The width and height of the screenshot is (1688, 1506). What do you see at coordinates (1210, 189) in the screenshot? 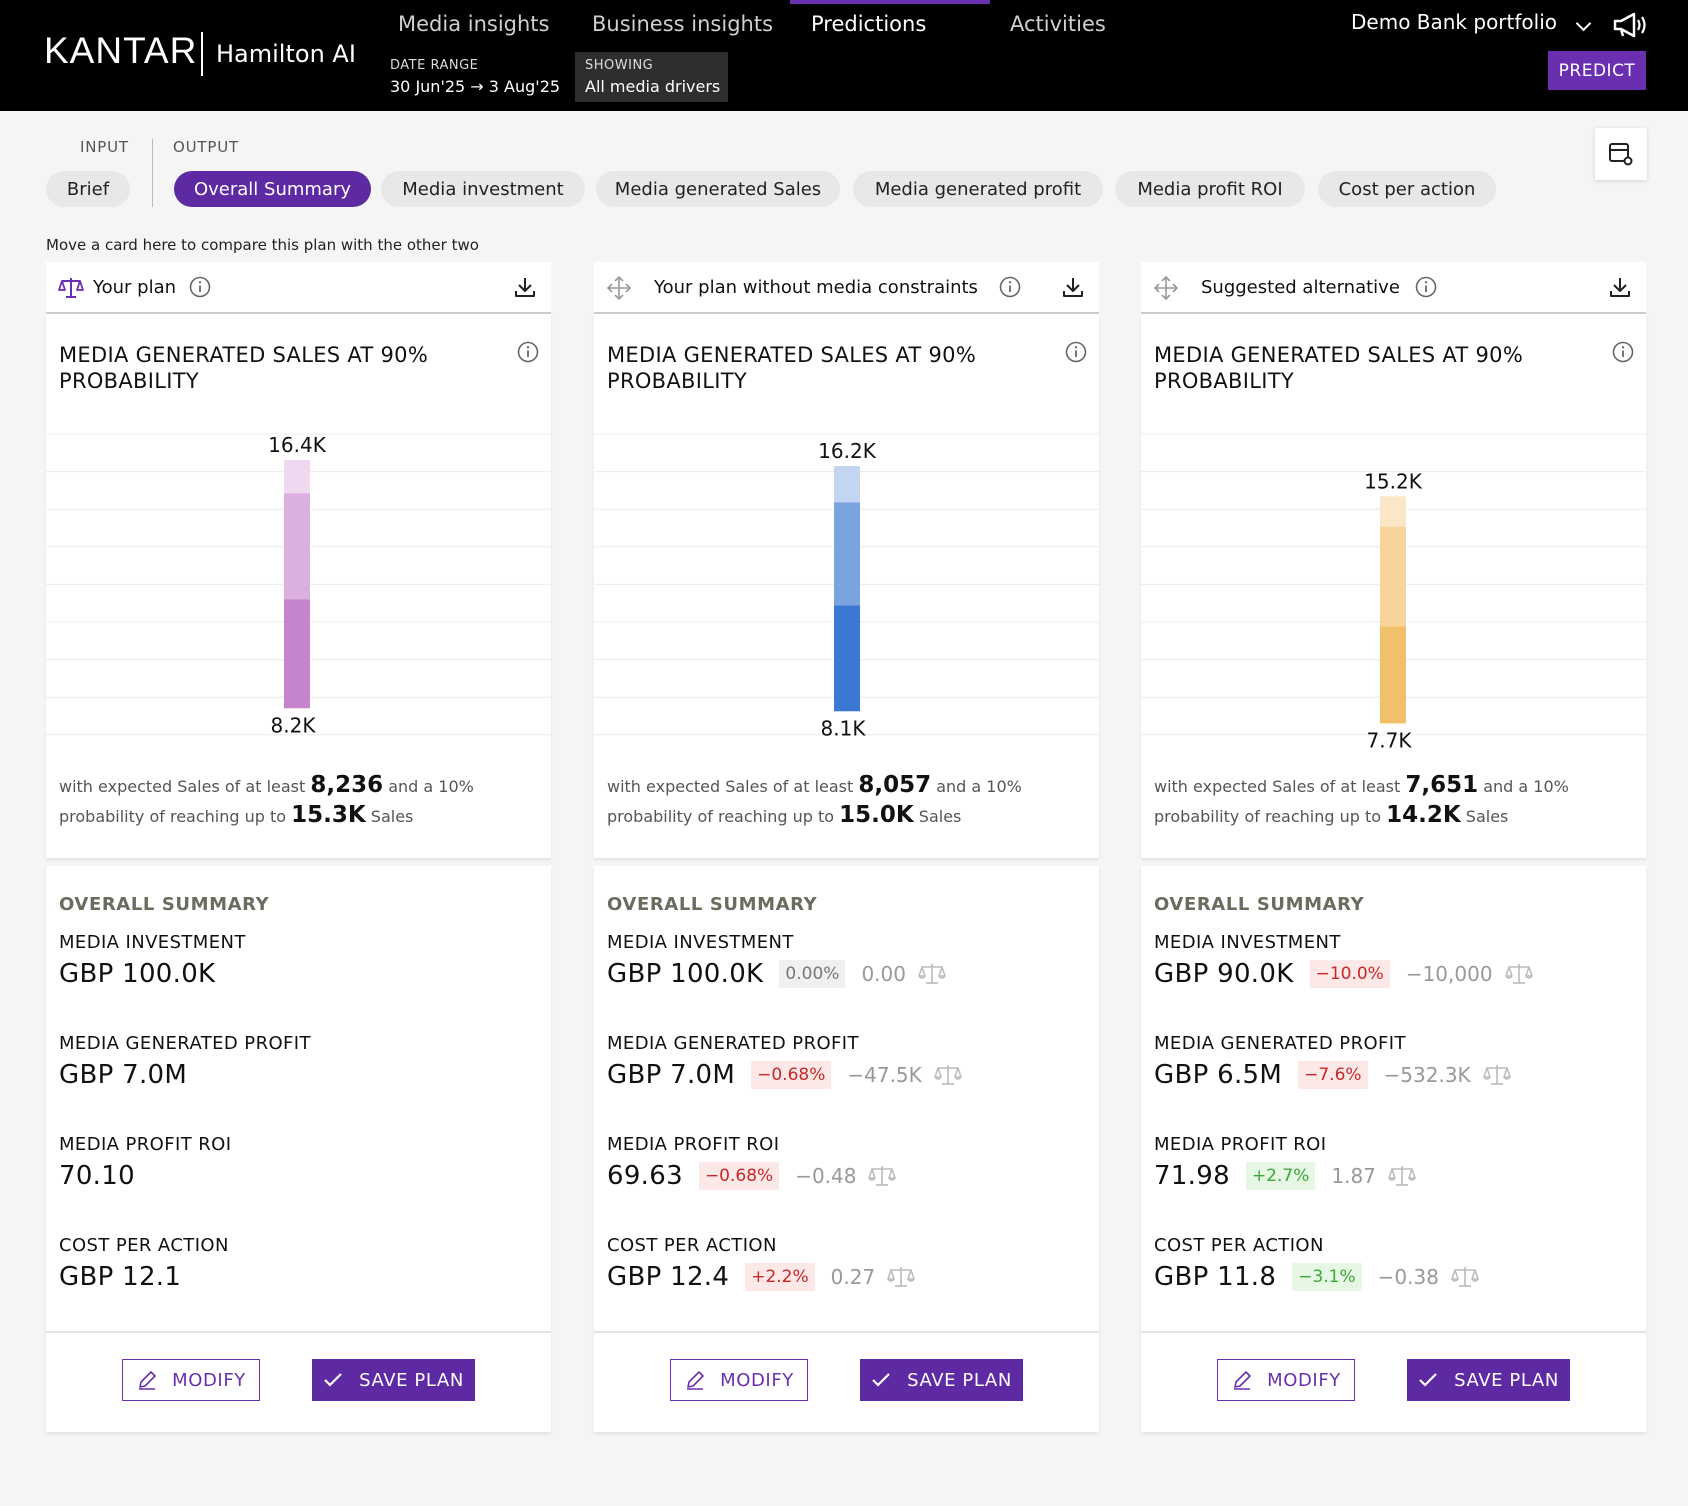
I see `tab-media-profit-roi: Media profit ROI` at bounding box center [1210, 189].